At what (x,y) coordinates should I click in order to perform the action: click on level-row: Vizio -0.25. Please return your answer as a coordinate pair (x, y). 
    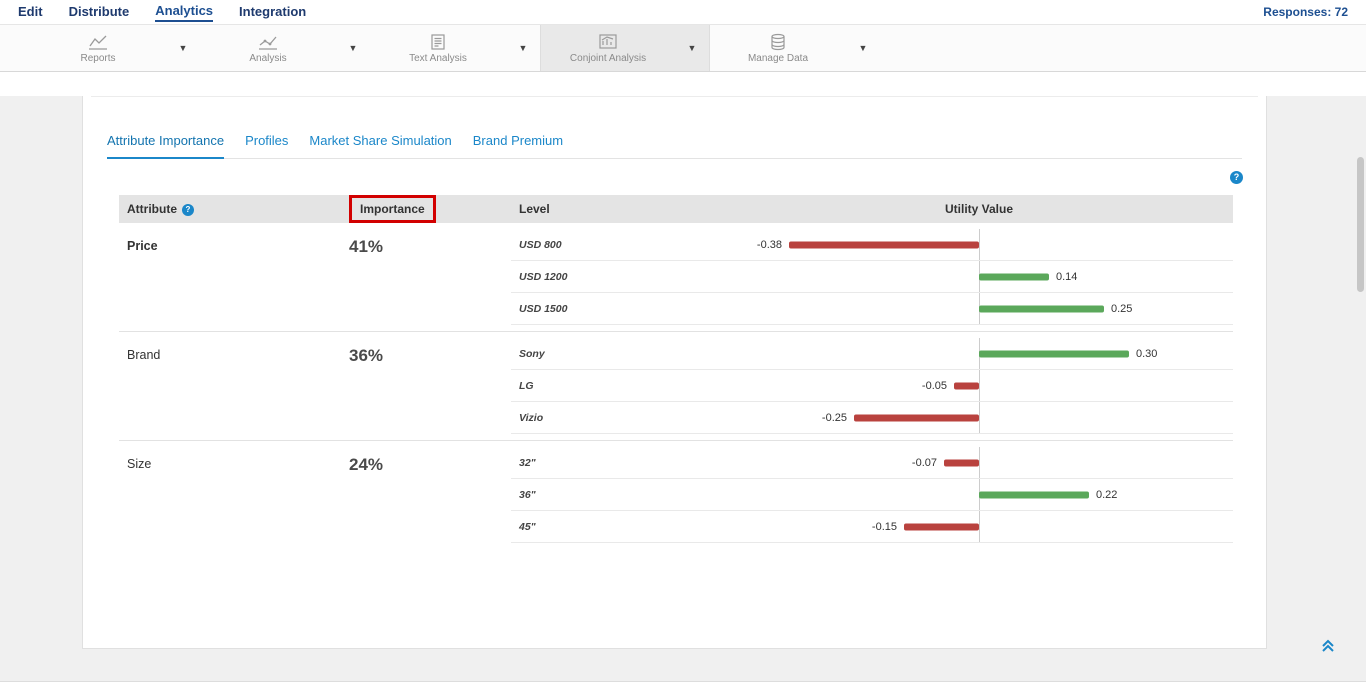
    Looking at the image, I should click on (872, 418).